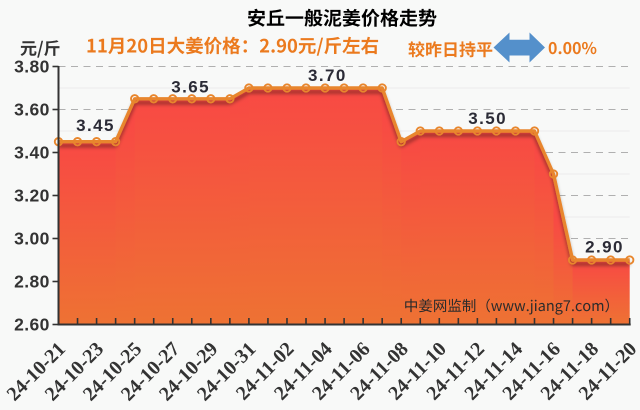 Image resolution: width=640 pixels, height=410 pixels. Describe the element at coordinates (32, 282) in the screenshot. I see `svg-text: 2.80` at that location.